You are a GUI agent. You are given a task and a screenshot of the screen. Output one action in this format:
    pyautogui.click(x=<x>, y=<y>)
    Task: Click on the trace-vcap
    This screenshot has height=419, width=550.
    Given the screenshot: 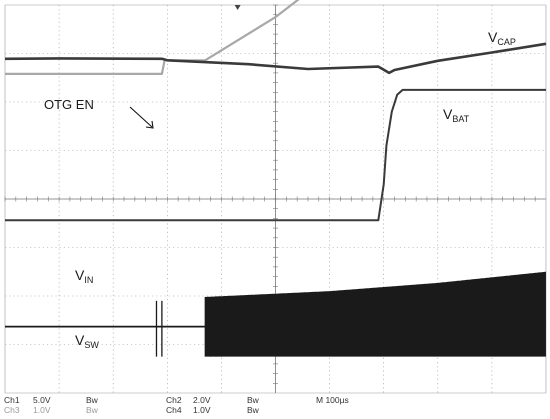 What is the action you would take?
    pyautogui.click(x=152, y=38)
    